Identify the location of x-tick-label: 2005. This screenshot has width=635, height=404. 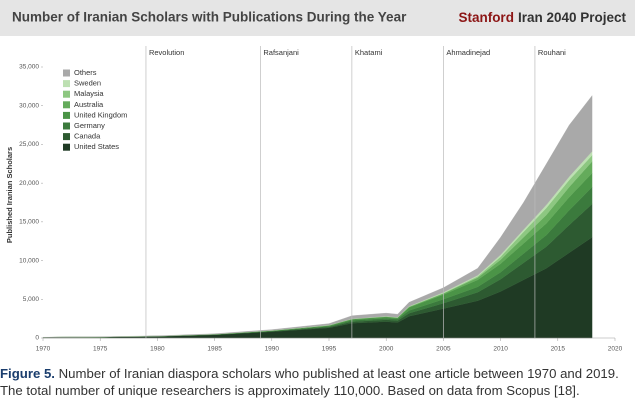
(443, 349).